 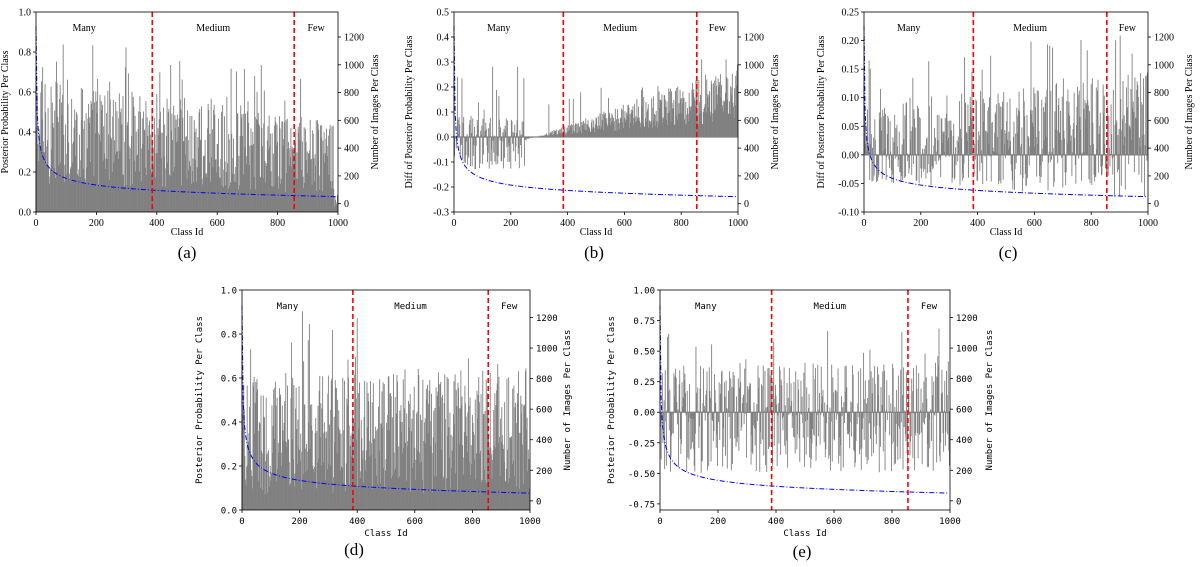 I want to click on x-tick-label: 800, so click(x=1091, y=223).